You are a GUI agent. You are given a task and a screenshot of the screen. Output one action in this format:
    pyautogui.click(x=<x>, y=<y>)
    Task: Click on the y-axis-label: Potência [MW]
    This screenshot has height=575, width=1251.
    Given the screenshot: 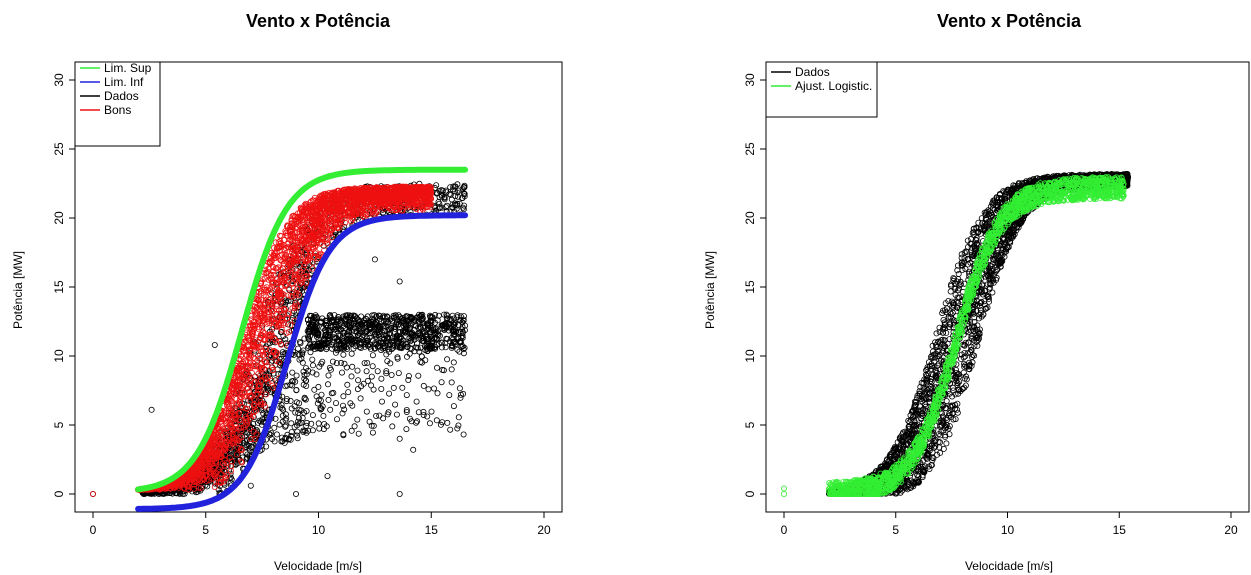 What is the action you would take?
    pyautogui.click(x=18, y=290)
    